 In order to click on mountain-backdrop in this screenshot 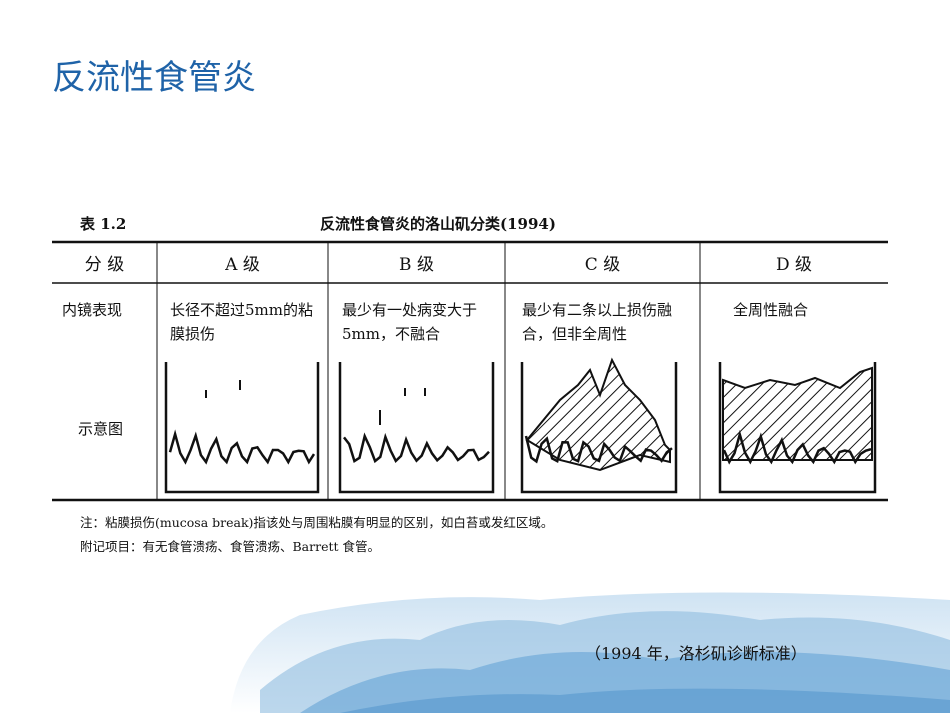, I will do `click(590, 652)`.